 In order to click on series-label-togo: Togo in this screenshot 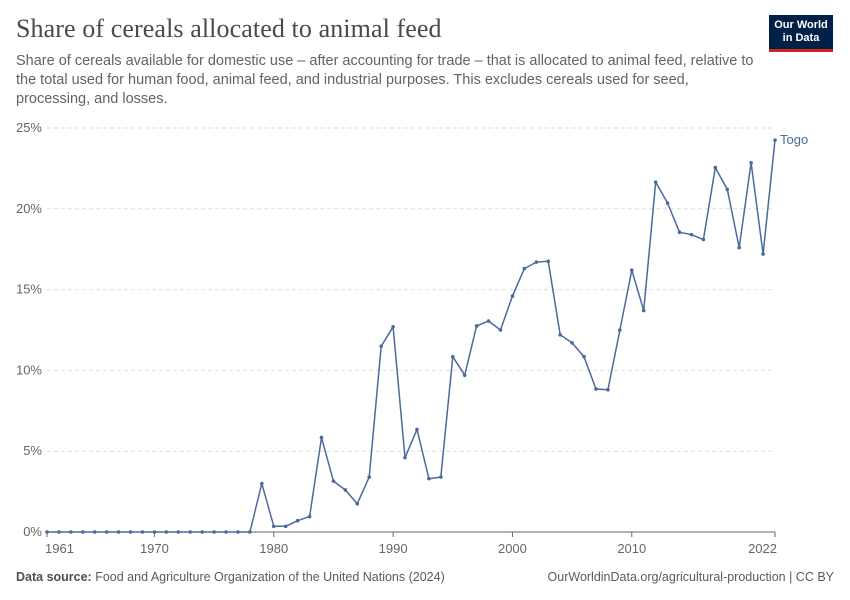, I will do `click(794, 139)`.